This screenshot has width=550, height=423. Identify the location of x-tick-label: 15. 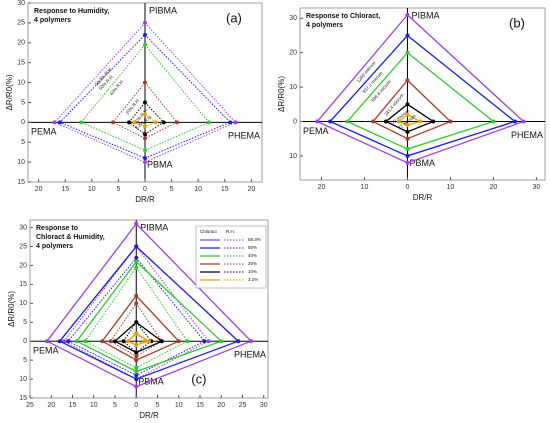
(73, 405).